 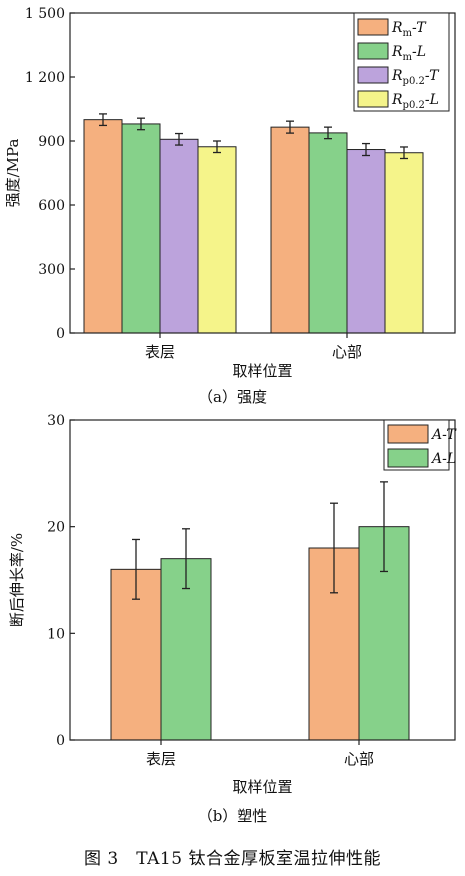 What do you see at coordinates (56, 634) in the screenshot?
I see `ytick-label-b-1: 10` at bounding box center [56, 634].